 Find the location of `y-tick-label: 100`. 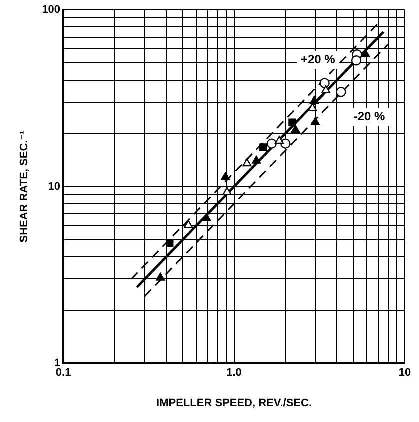

y-tick-label: 100 is located at coordinates (51, 10).